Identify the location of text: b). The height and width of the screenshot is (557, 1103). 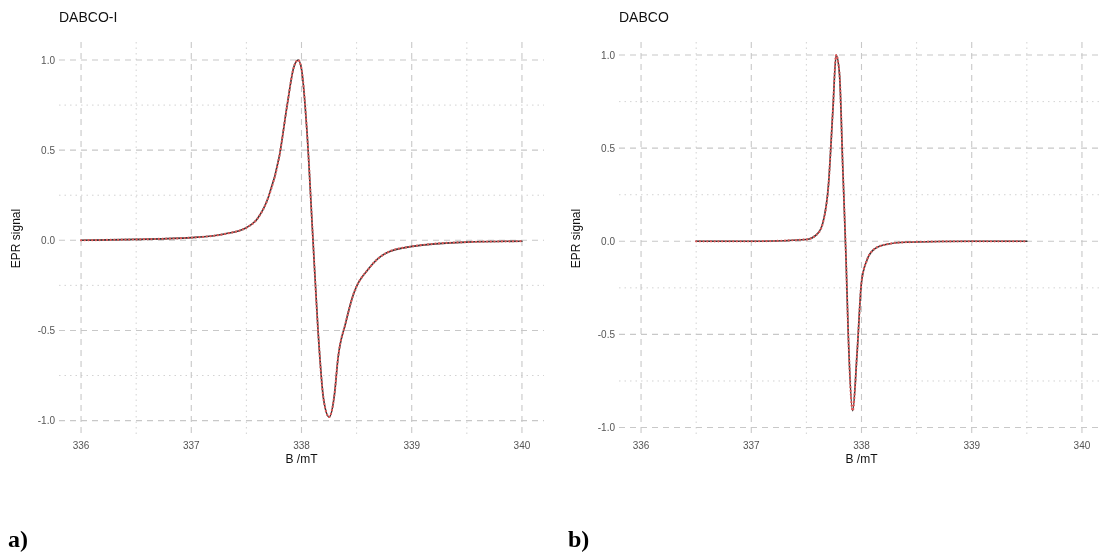
(579, 539).